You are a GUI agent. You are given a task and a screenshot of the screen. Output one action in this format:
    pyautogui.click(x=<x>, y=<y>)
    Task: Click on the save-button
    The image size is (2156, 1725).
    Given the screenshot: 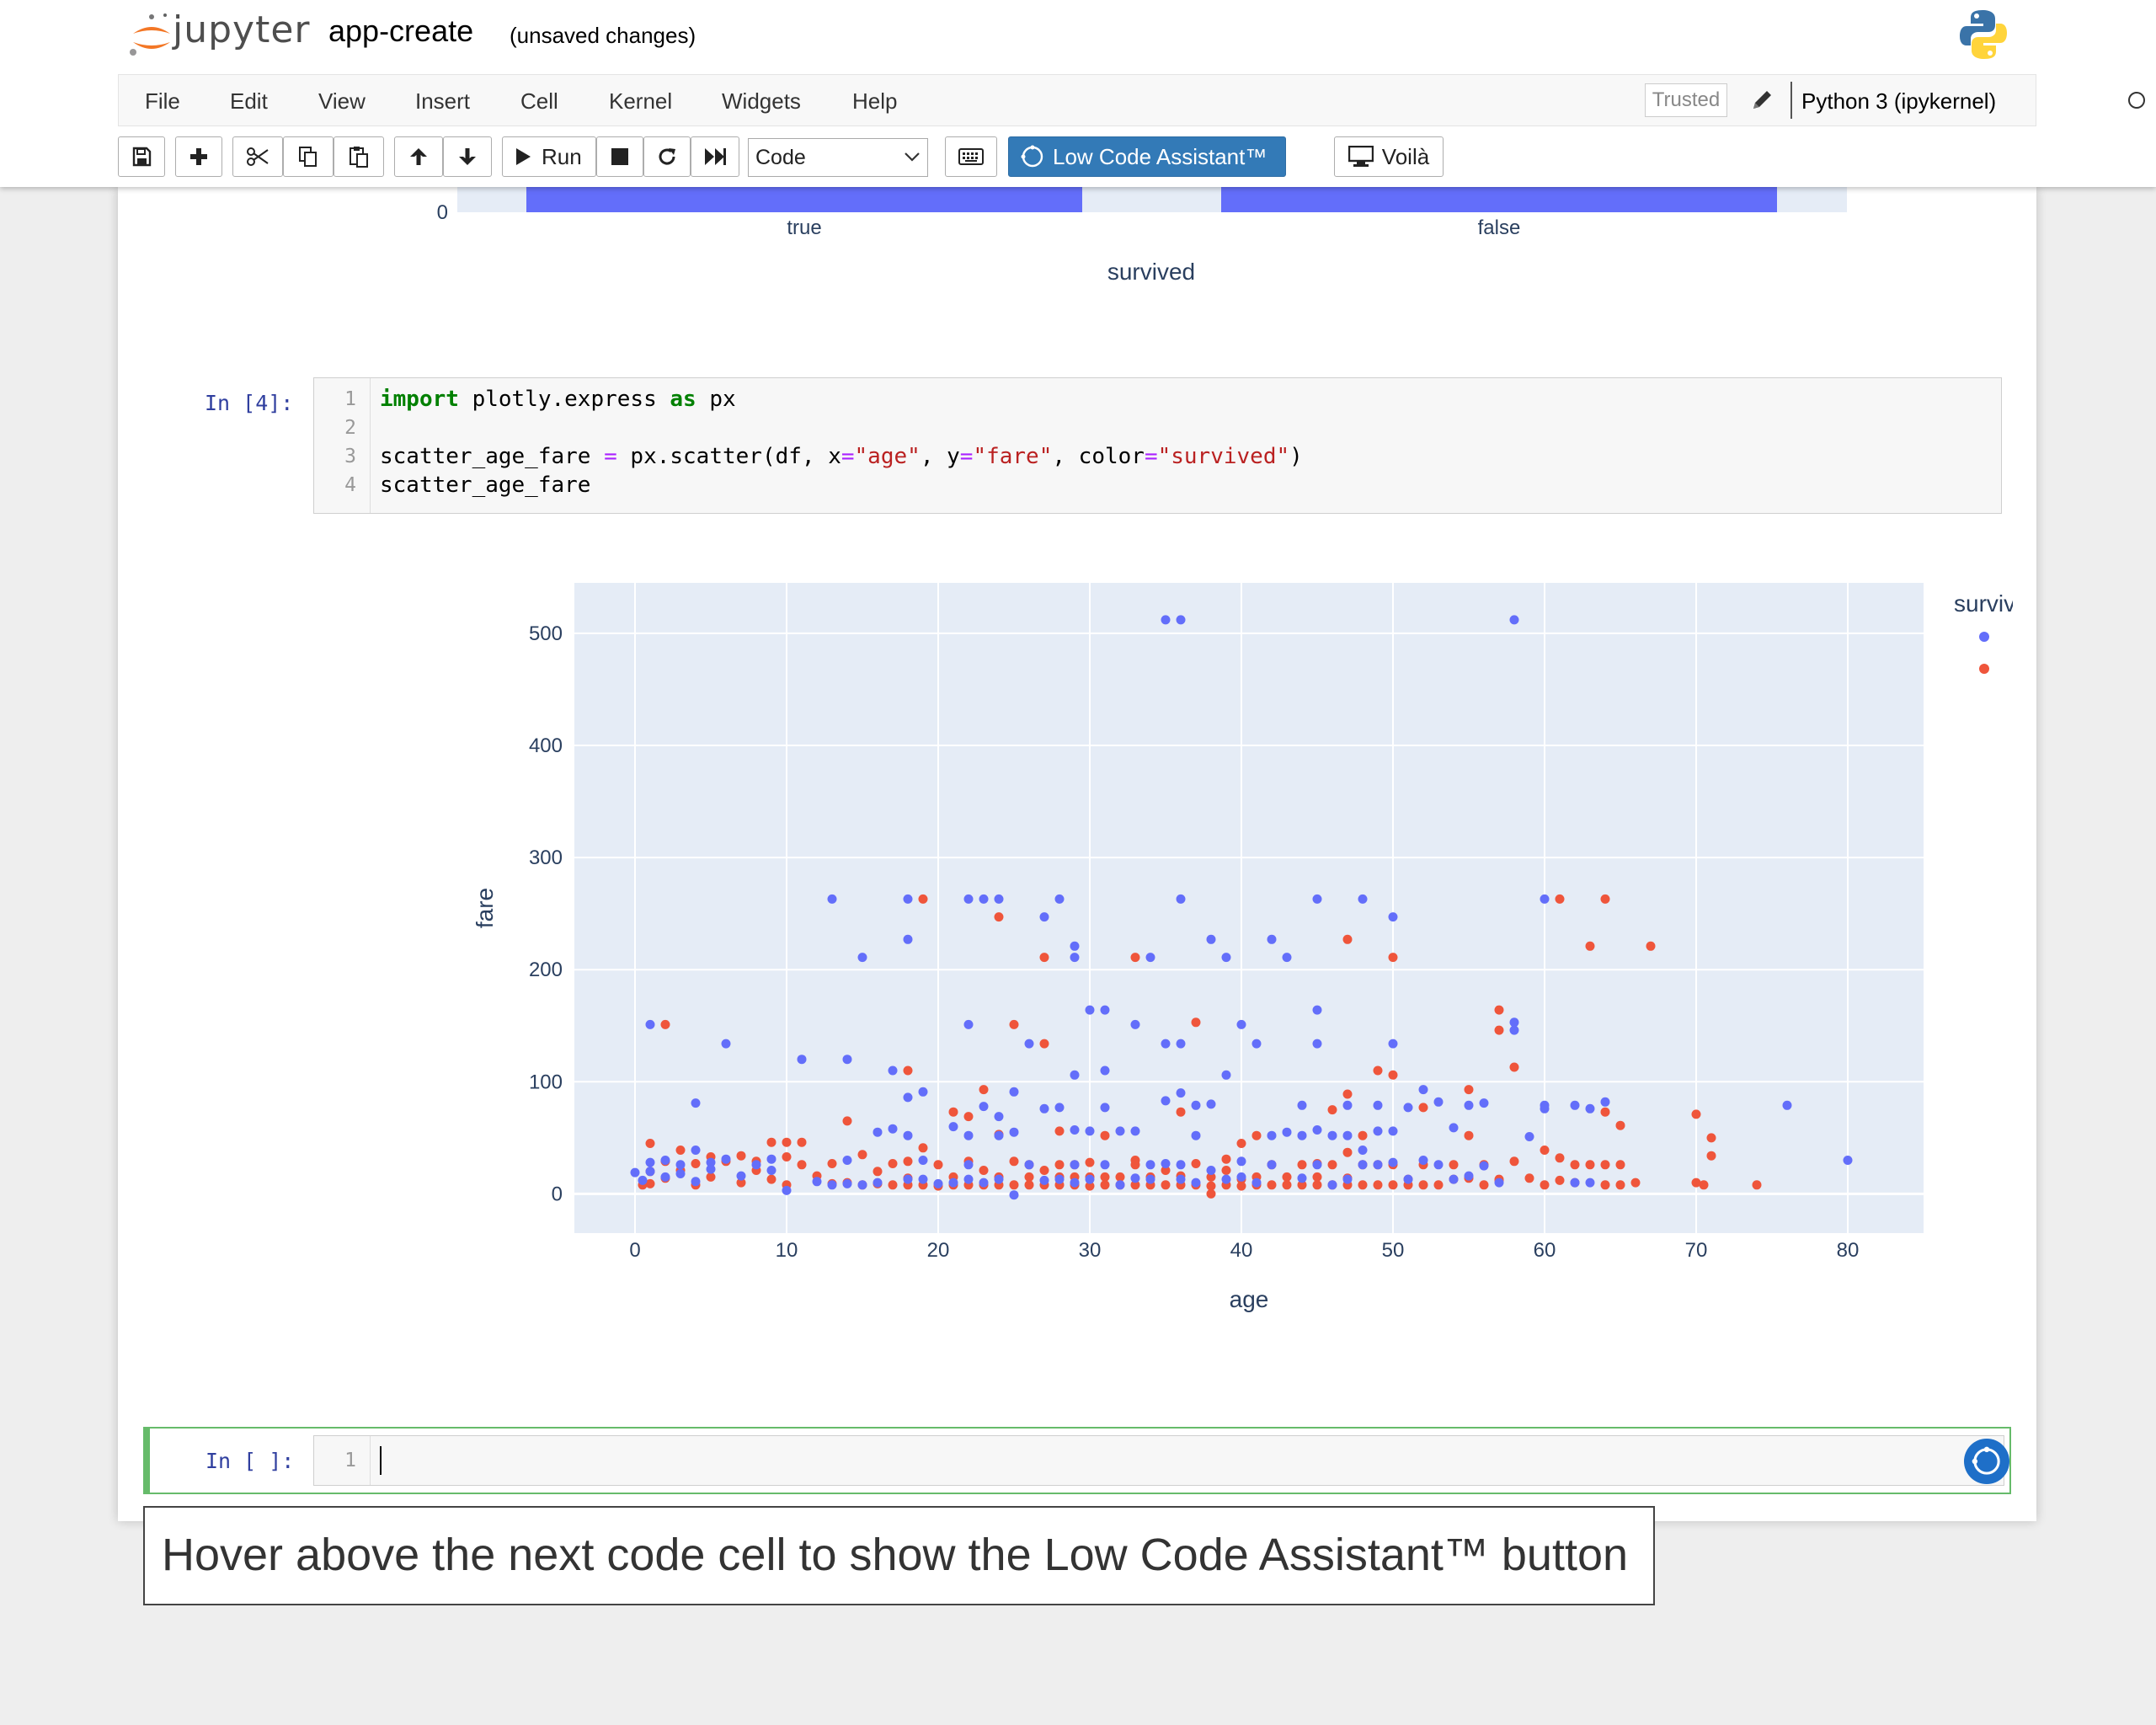 What is the action you would take?
    pyautogui.click(x=141, y=156)
    